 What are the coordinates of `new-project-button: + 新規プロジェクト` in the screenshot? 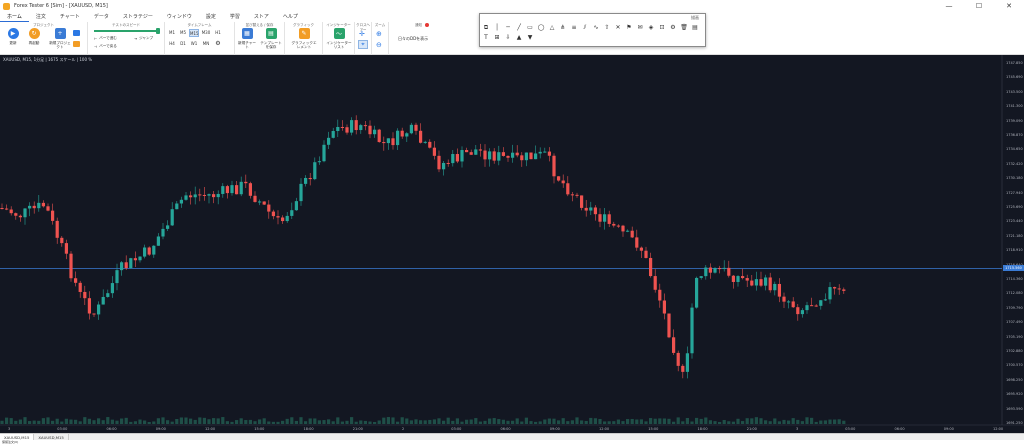 It's located at (60, 38).